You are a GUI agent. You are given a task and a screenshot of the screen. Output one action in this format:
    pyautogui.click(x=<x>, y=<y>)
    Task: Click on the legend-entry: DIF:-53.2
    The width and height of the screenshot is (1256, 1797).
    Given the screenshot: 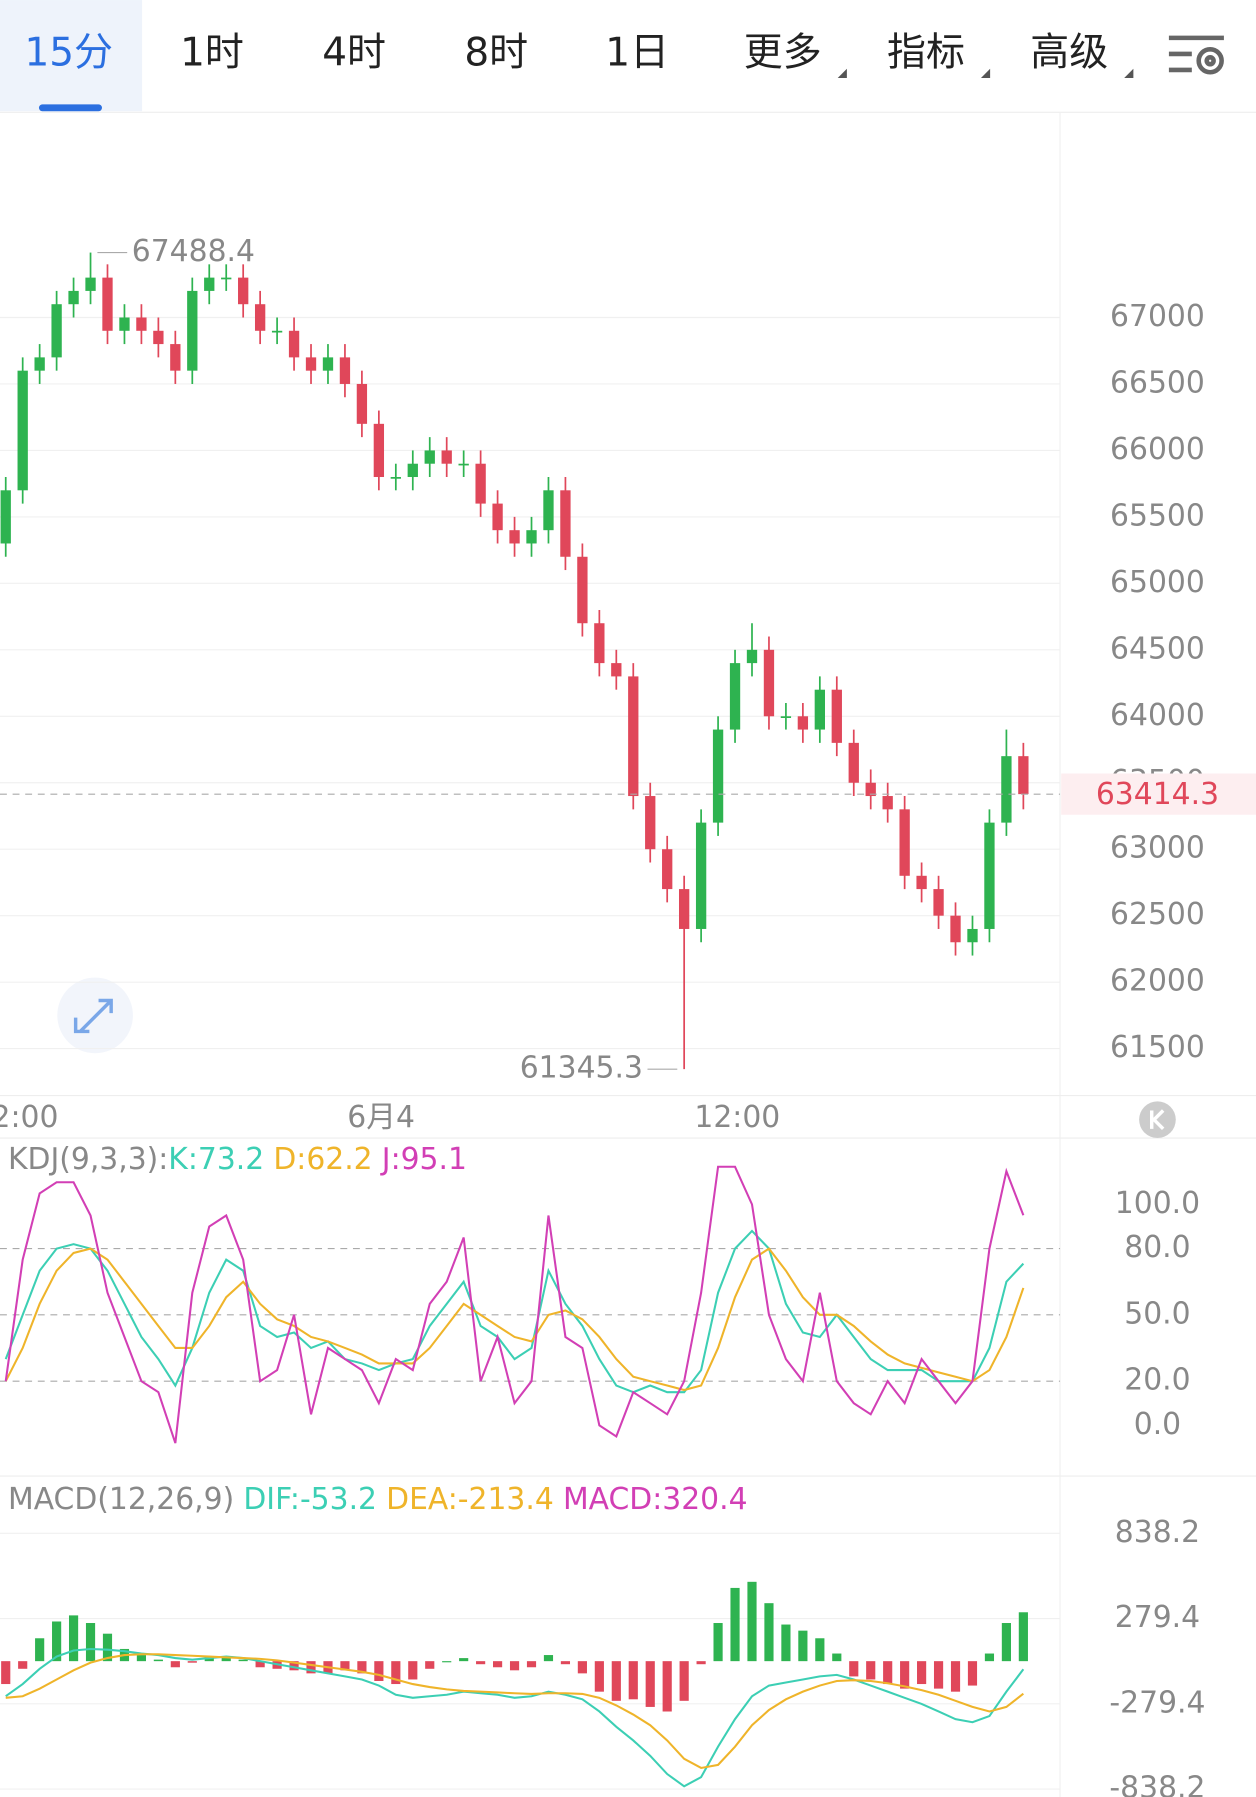 What is the action you would take?
    pyautogui.click(x=310, y=1499)
    